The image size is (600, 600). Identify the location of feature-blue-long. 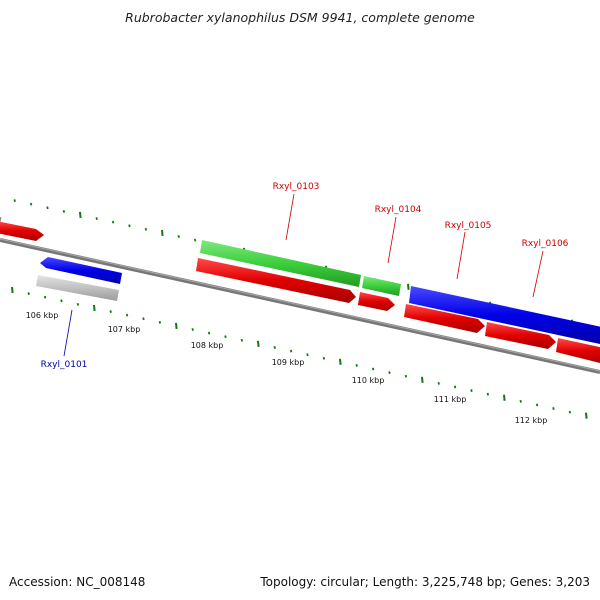
(504, 315).